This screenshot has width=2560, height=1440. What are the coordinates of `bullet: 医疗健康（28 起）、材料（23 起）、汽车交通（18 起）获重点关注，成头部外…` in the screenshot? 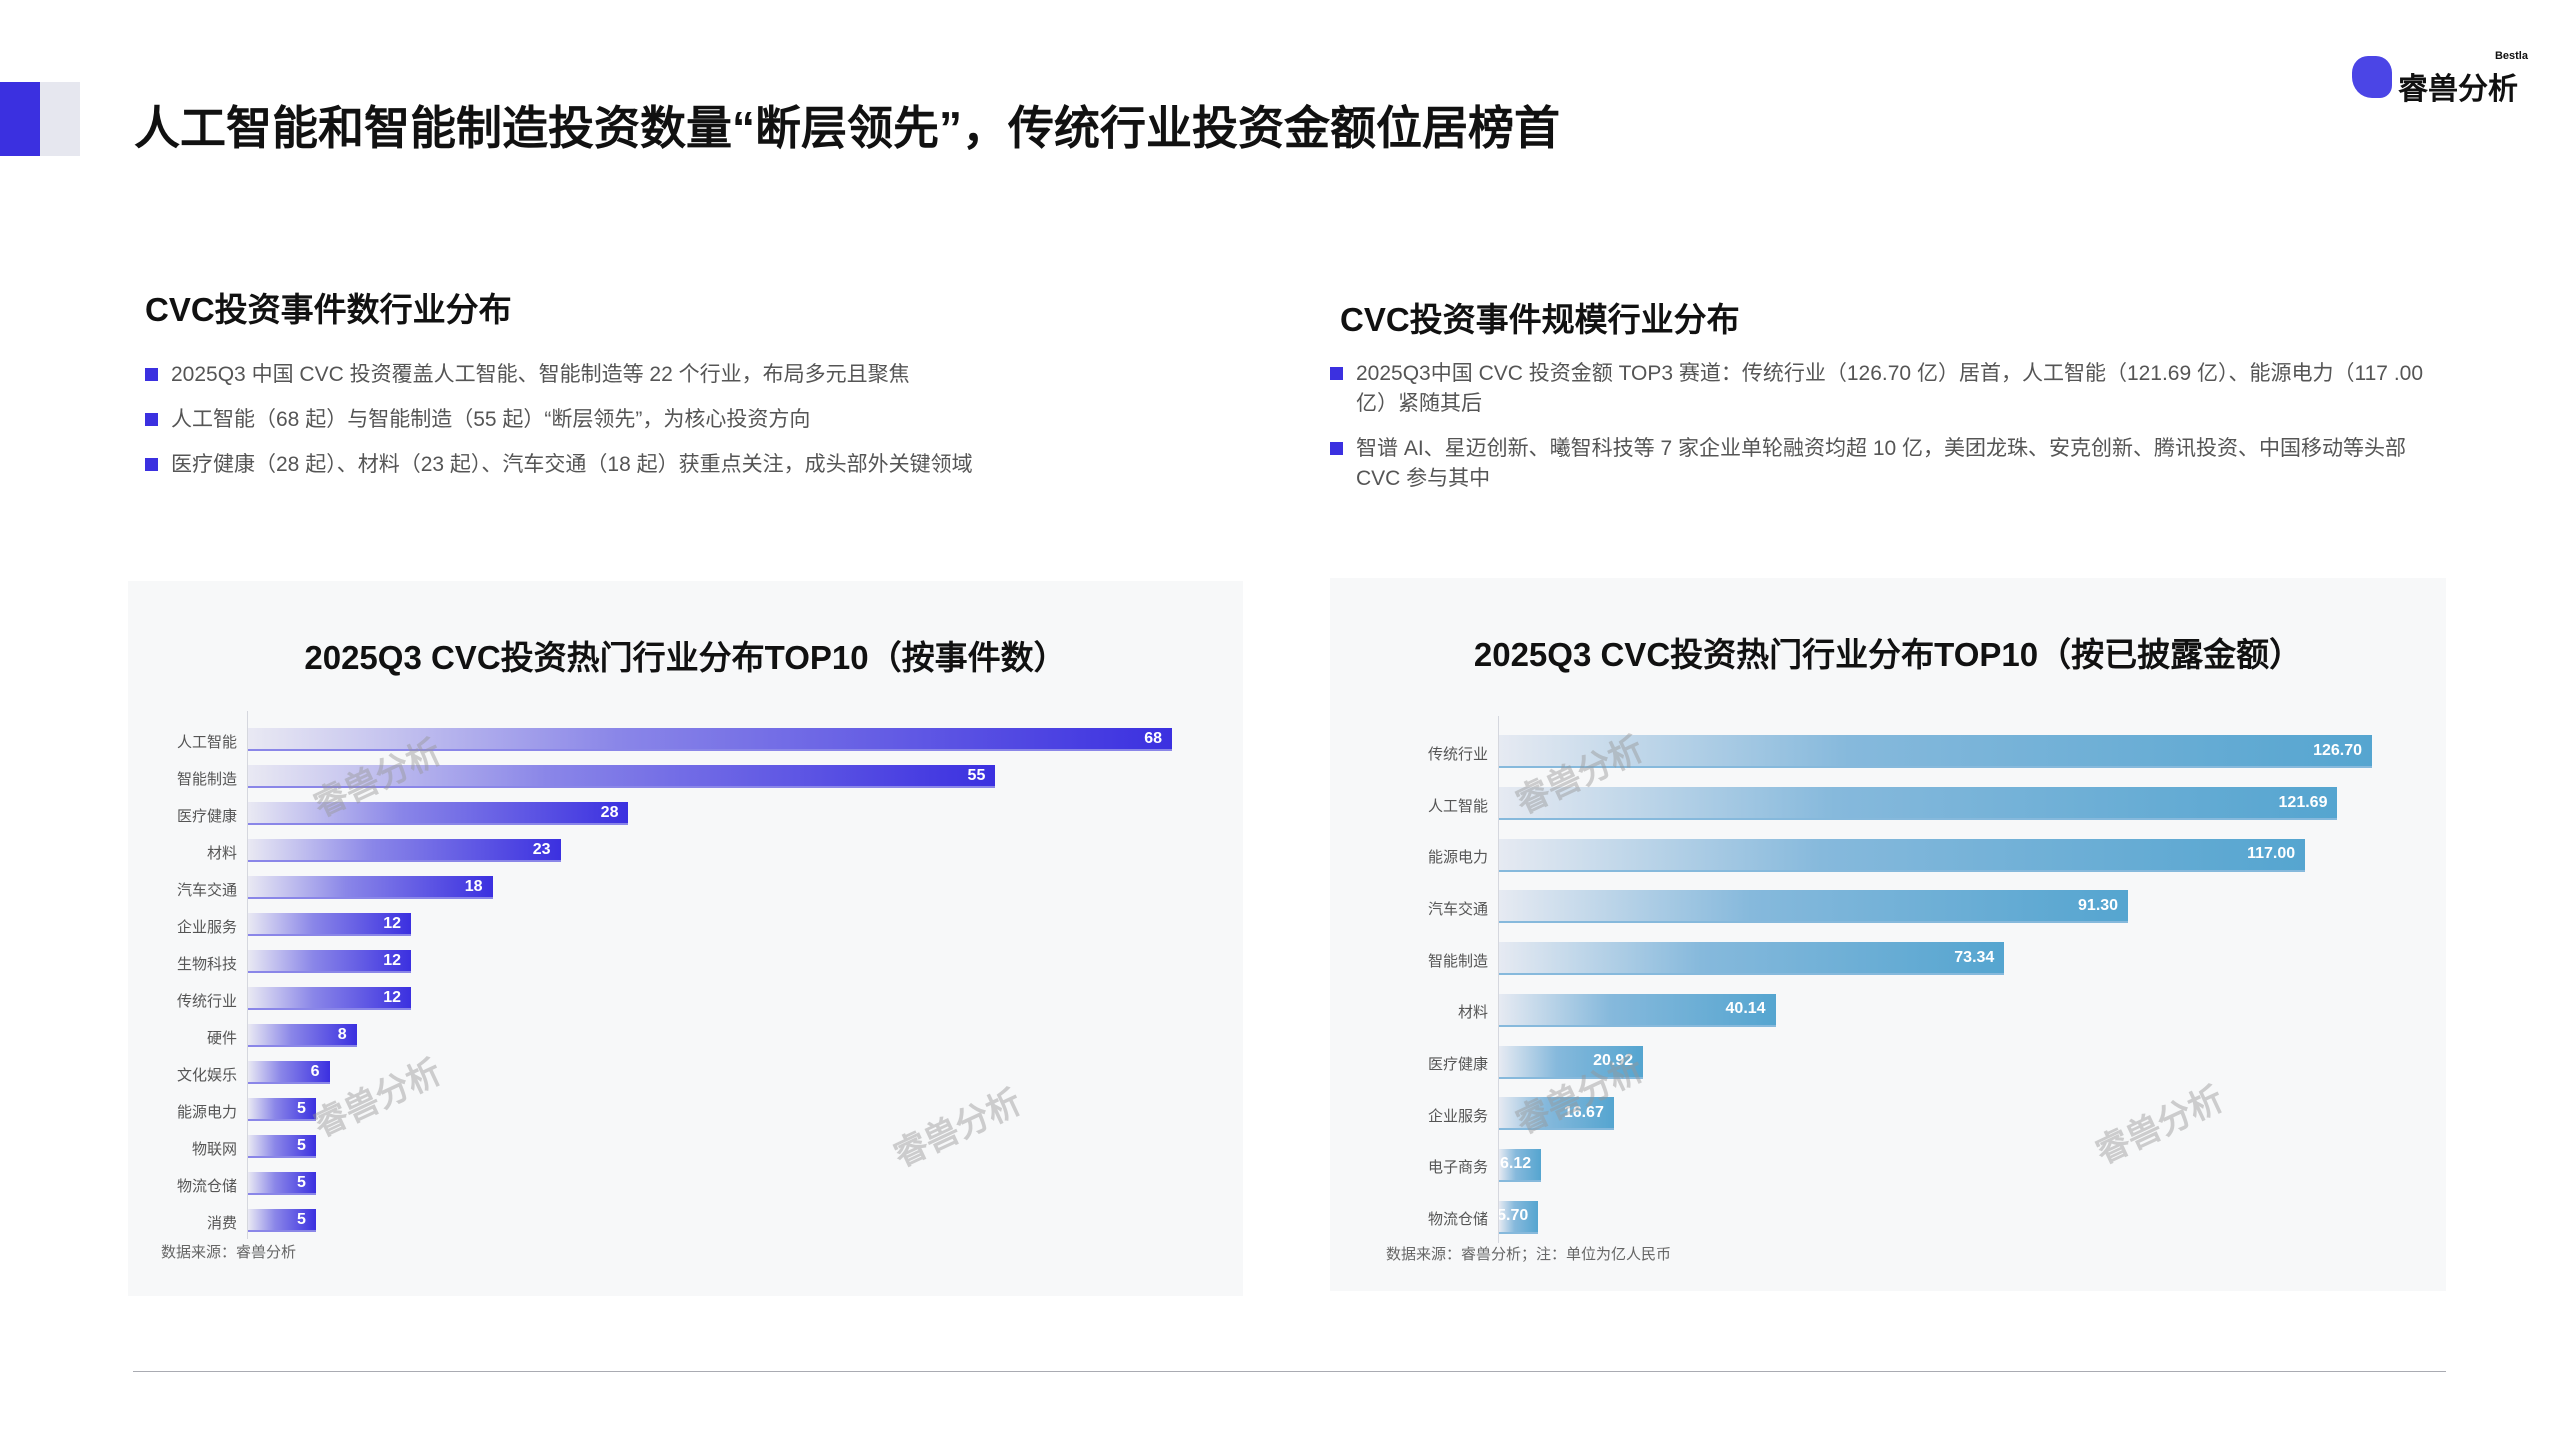 It's located at (695, 465).